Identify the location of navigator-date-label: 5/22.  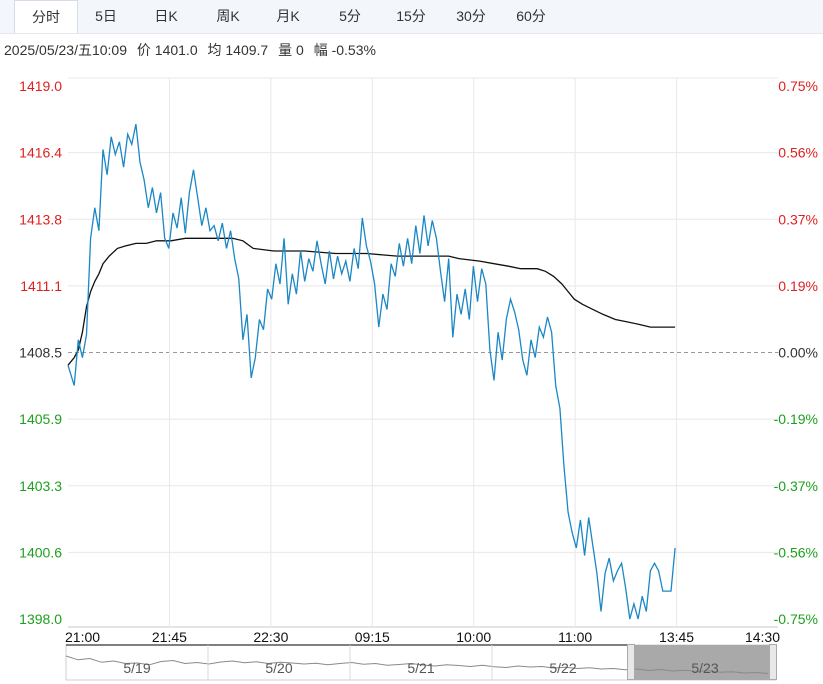
(562, 668).